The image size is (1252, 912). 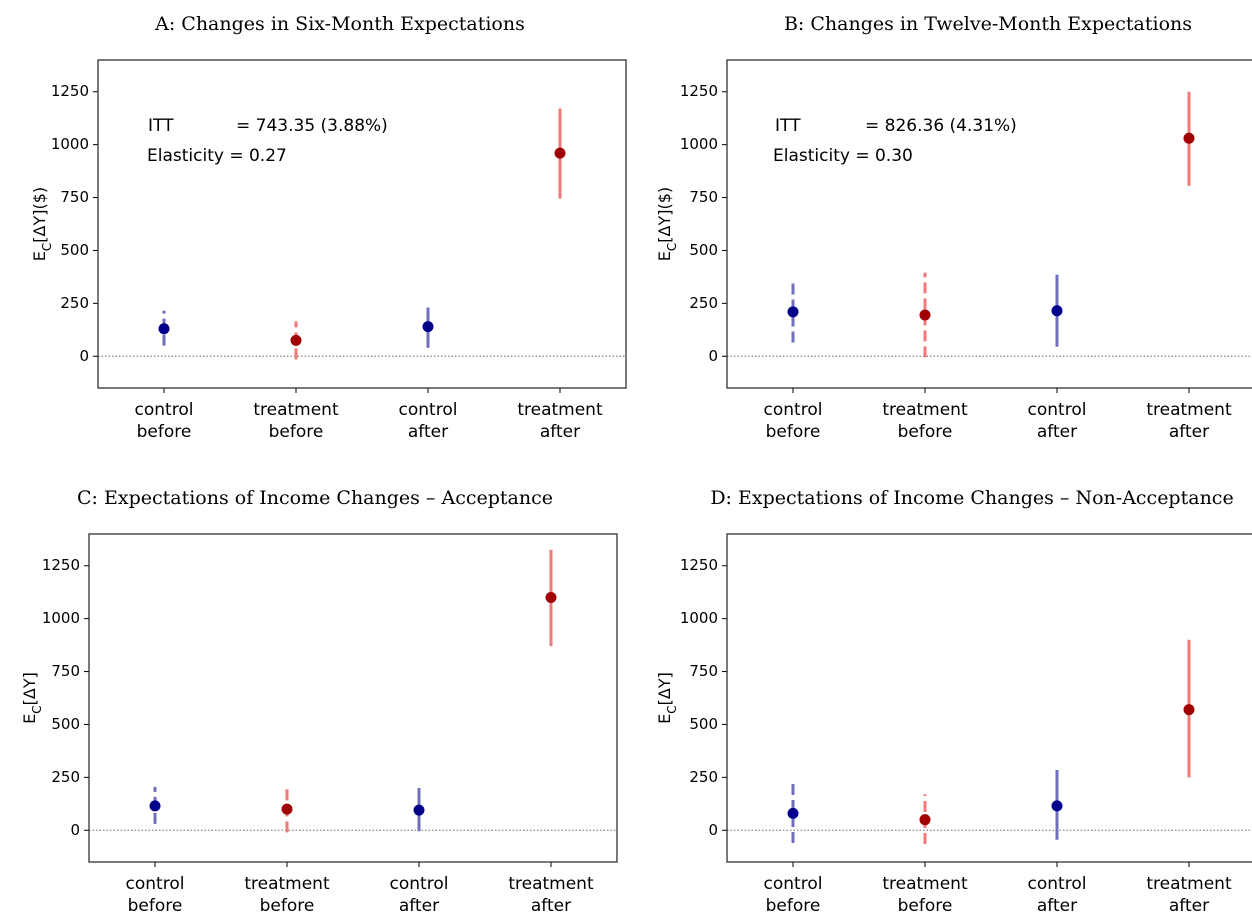 I want to click on annotation: Elasticity = 0.27, so click(x=217, y=156).